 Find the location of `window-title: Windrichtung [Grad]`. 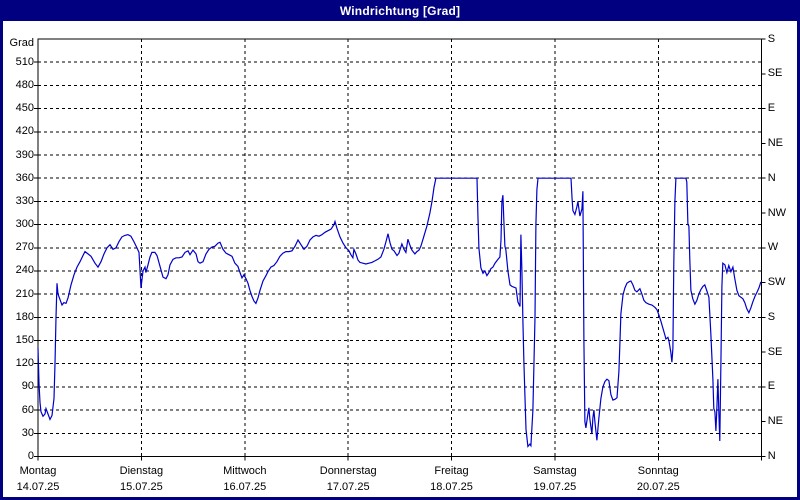

window-title: Windrichtung [Grad] is located at coordinates (400, 10).